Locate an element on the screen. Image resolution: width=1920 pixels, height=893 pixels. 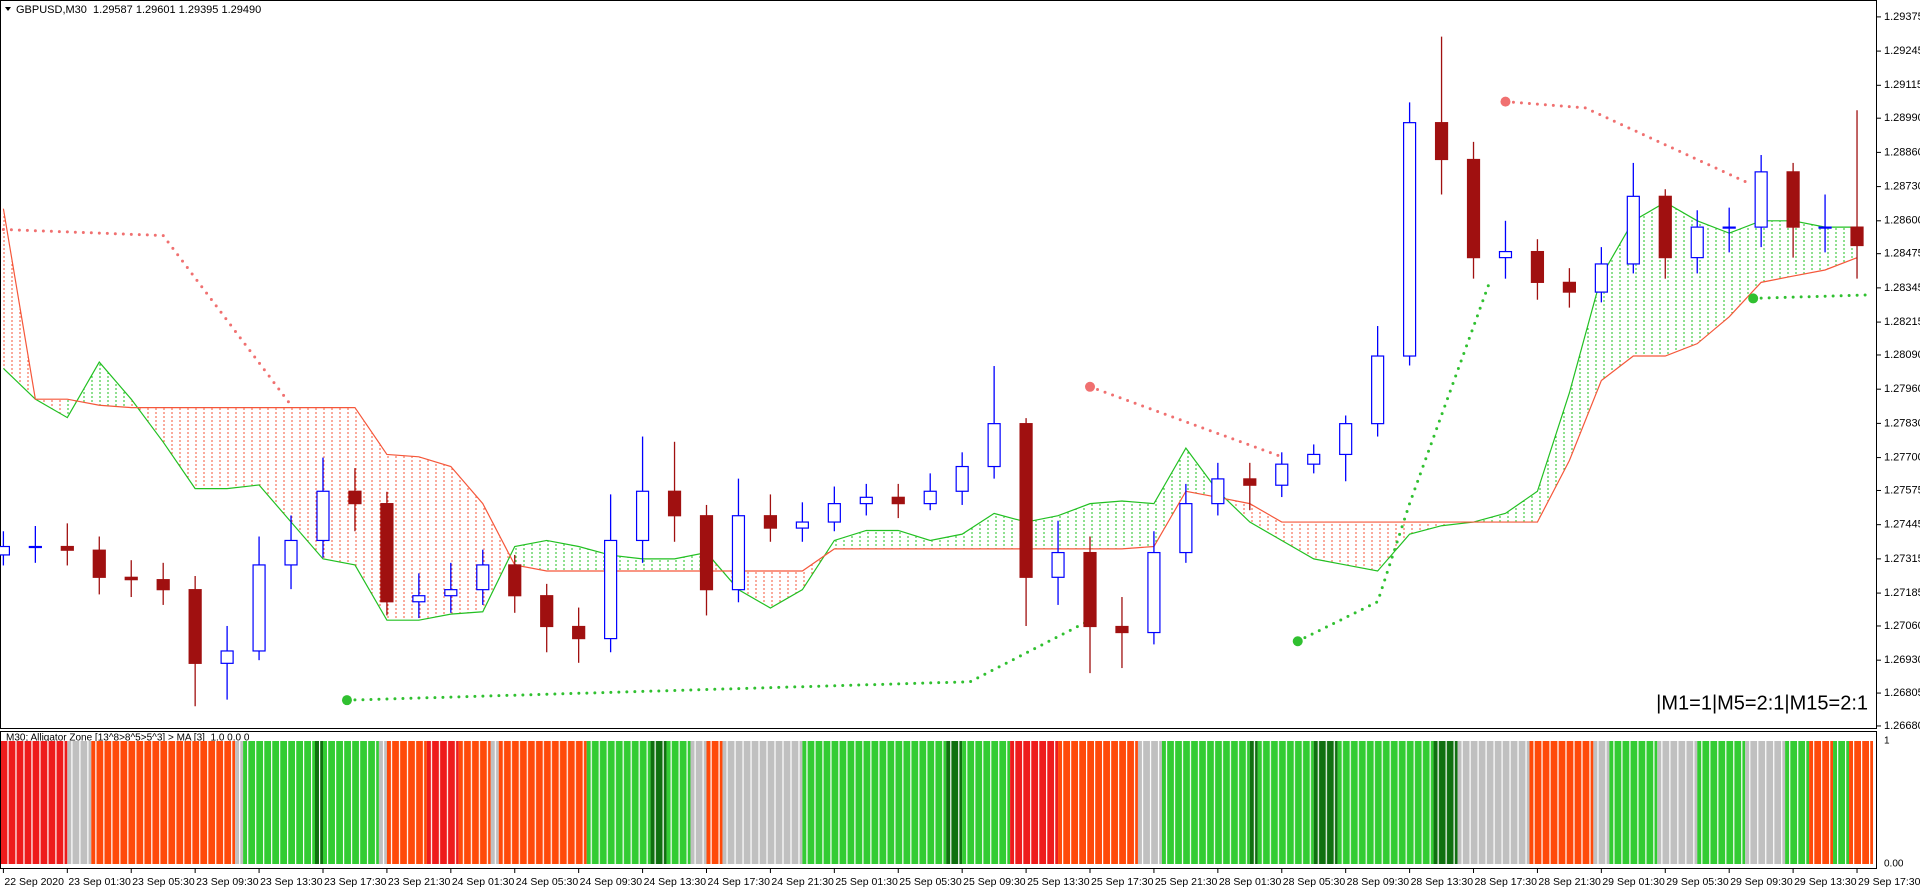
x-tick-label: 25 Sep 01:30 is located at coordinates (866, 882).